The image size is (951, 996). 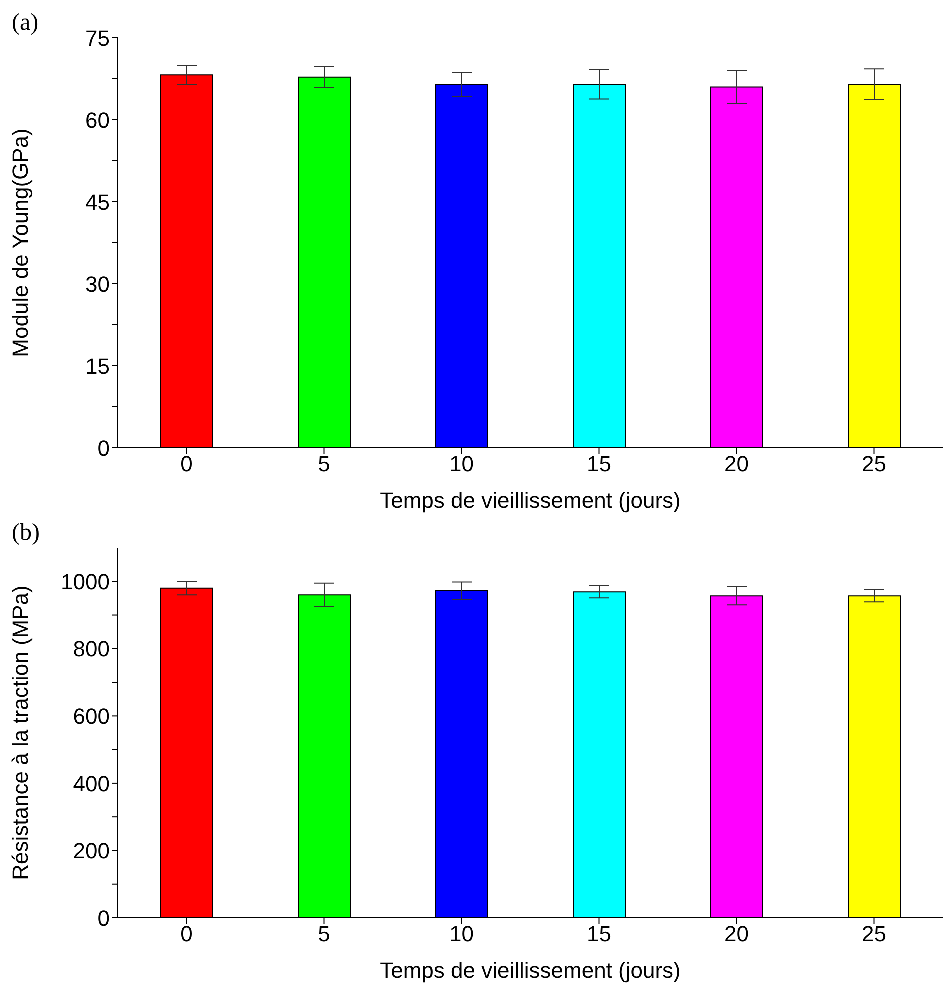 I want to click on y-tick-label: 45, so click(x=98, y=202).